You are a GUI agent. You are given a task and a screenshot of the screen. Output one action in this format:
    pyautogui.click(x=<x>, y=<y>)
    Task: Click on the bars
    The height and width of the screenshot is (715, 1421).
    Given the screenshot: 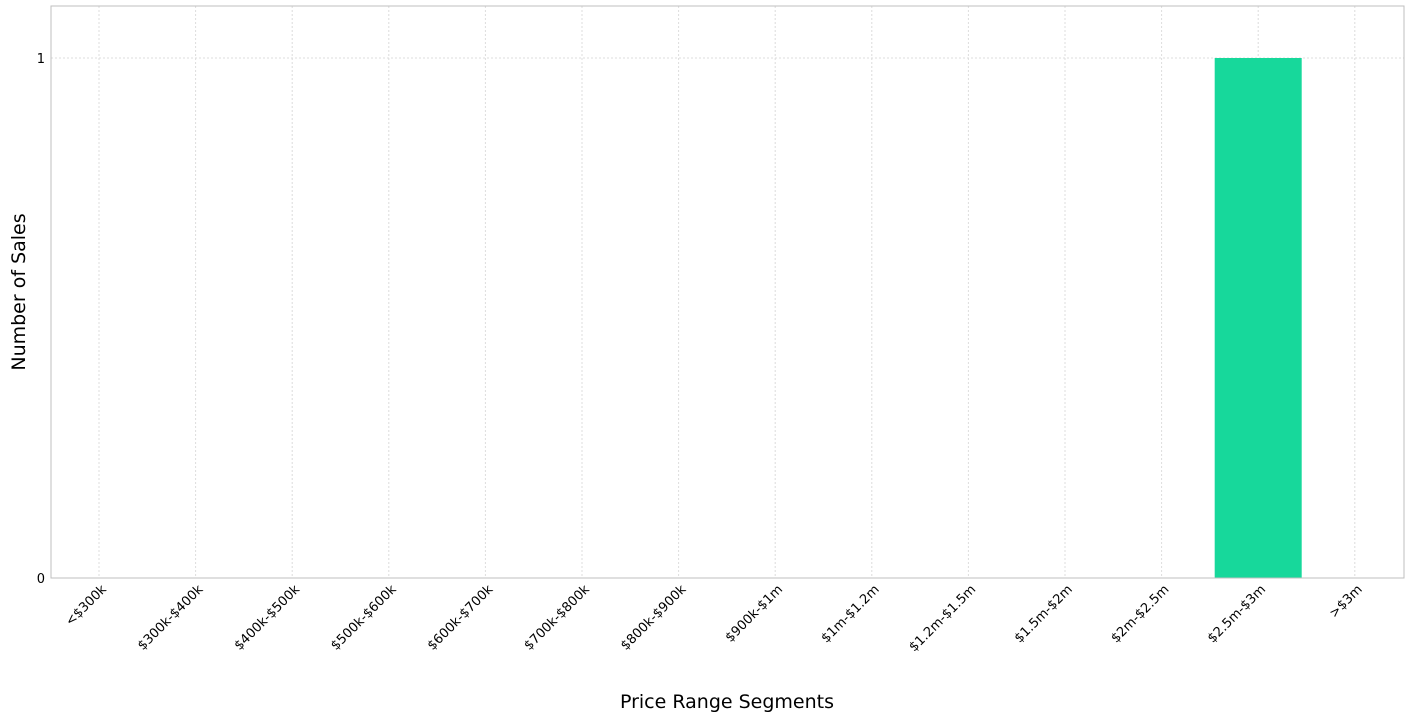 What is the action you would take?
    pyautogui.click(x=1258, y=318)
    